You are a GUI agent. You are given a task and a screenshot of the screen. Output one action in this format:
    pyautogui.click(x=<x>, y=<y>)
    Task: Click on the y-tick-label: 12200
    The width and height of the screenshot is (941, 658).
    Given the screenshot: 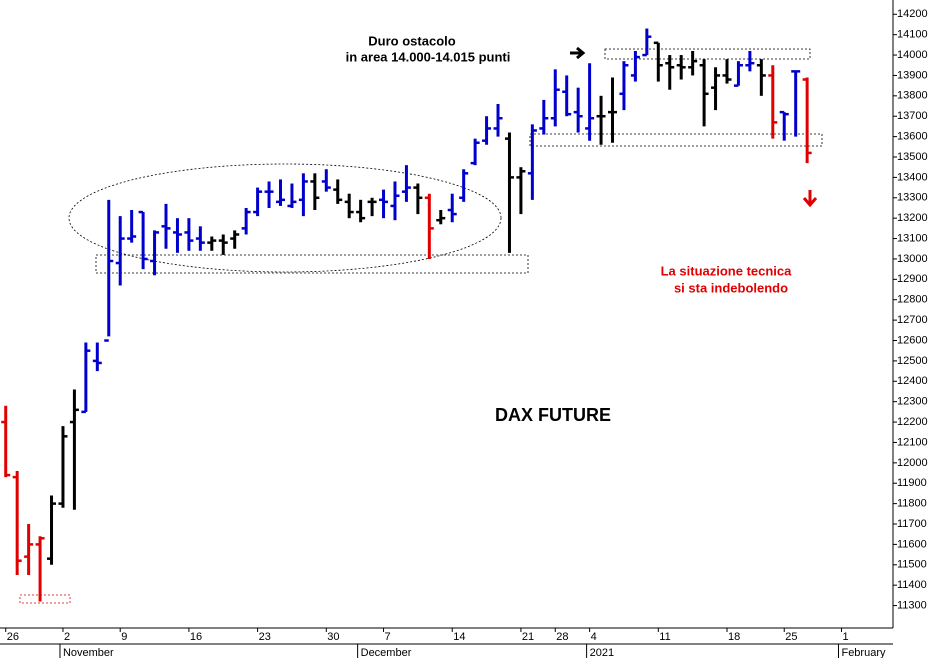 What is the action you would take?
    pyautogui.click(x=912, y=422)
    